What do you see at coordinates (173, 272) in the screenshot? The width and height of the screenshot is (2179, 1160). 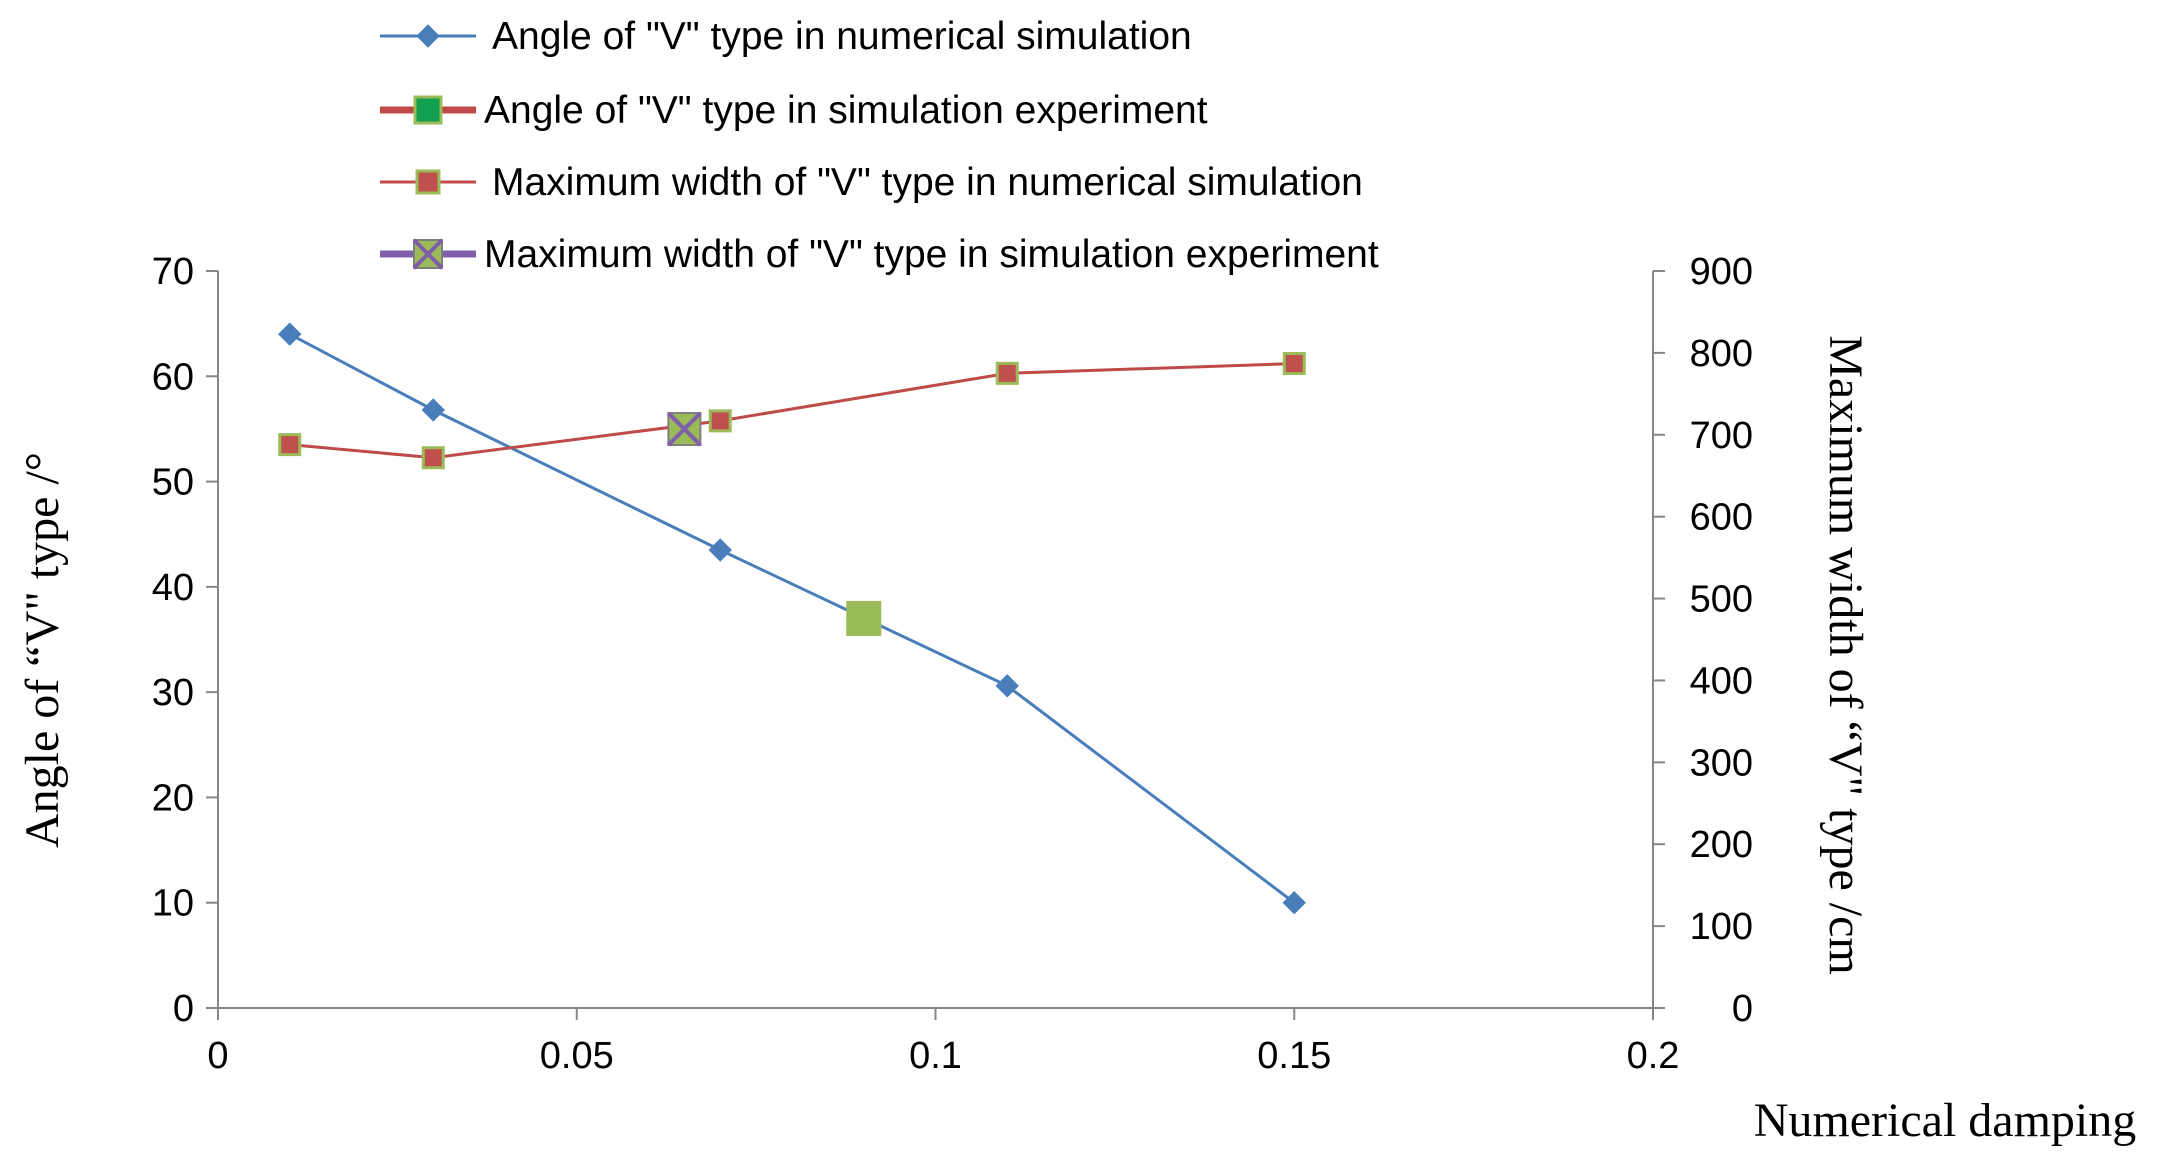 I see `y-left-tick-label: 70` at bounding box center [173, 272].